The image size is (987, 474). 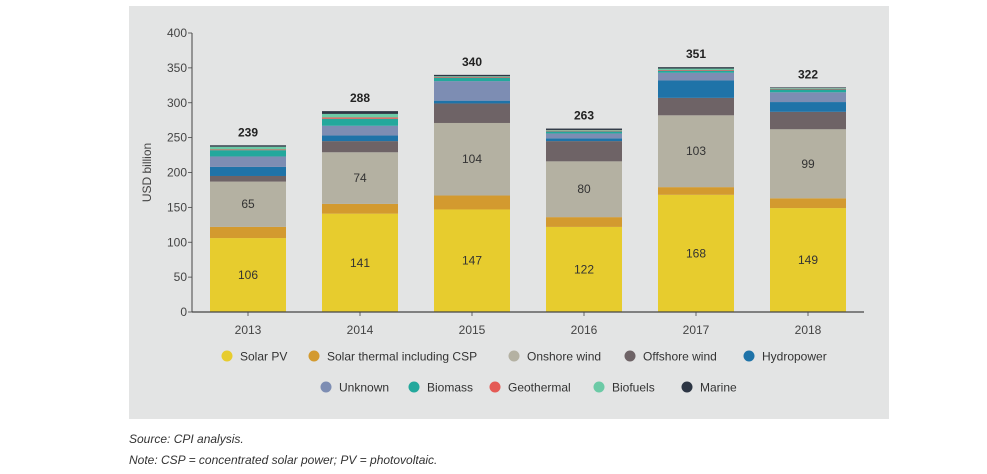 What do you see at coordinates (360, 98) in the screenshot?
I see `bar-total-label: 288` at bounding box center [360, 98].